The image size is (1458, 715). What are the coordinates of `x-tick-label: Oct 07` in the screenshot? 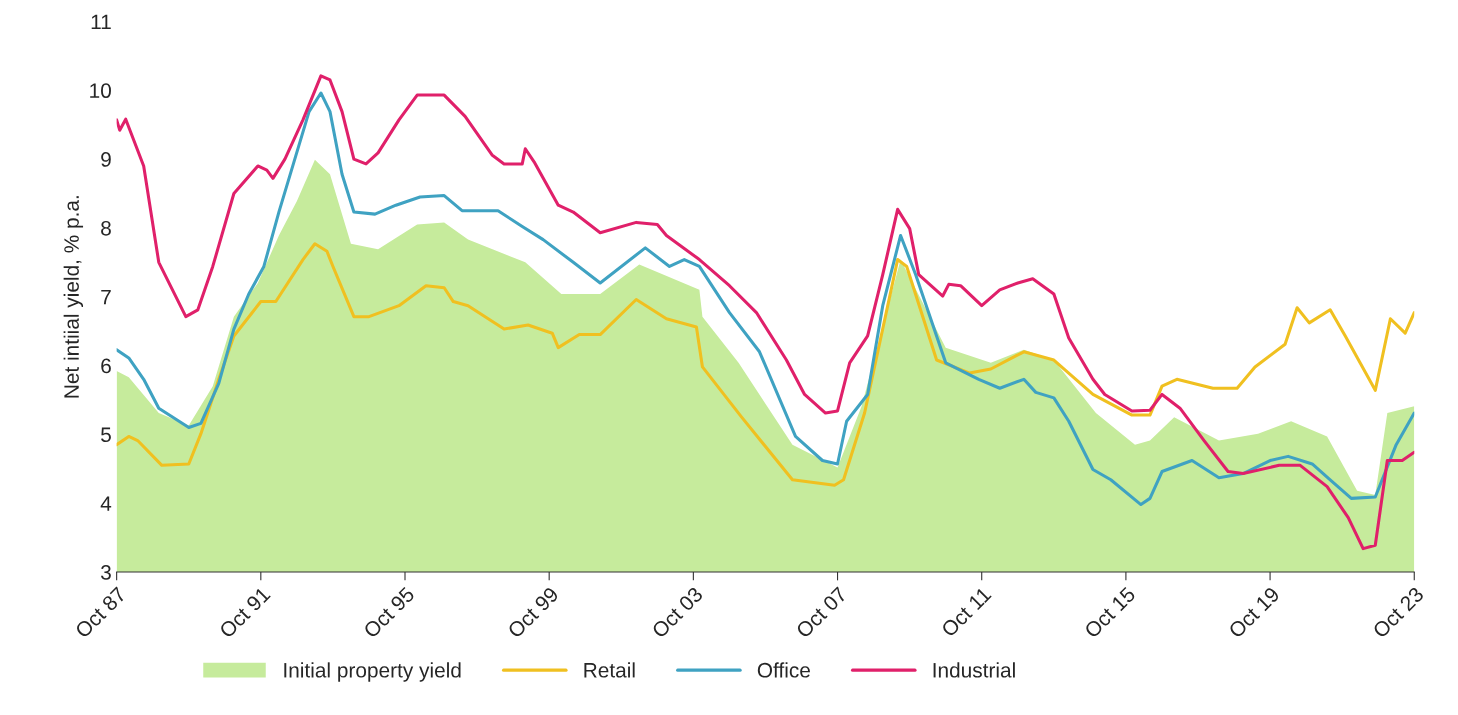 It's located at (821, 612).